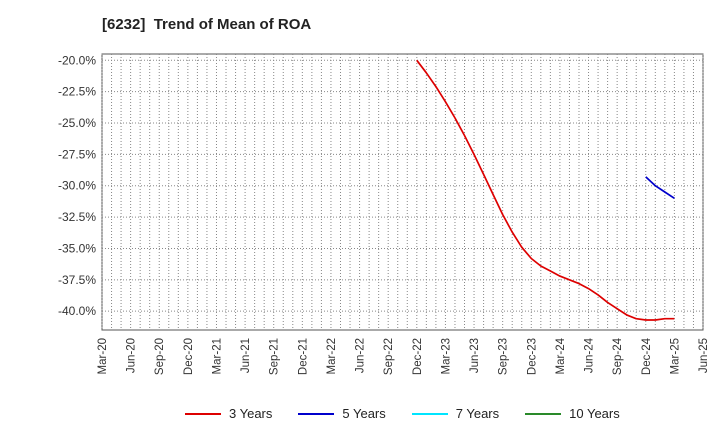 This screenshot has width=720, height=440. Describe the element at coordinates (418, 356) in the screenshot. I see `x-tick-label: Dec-22` at that location.